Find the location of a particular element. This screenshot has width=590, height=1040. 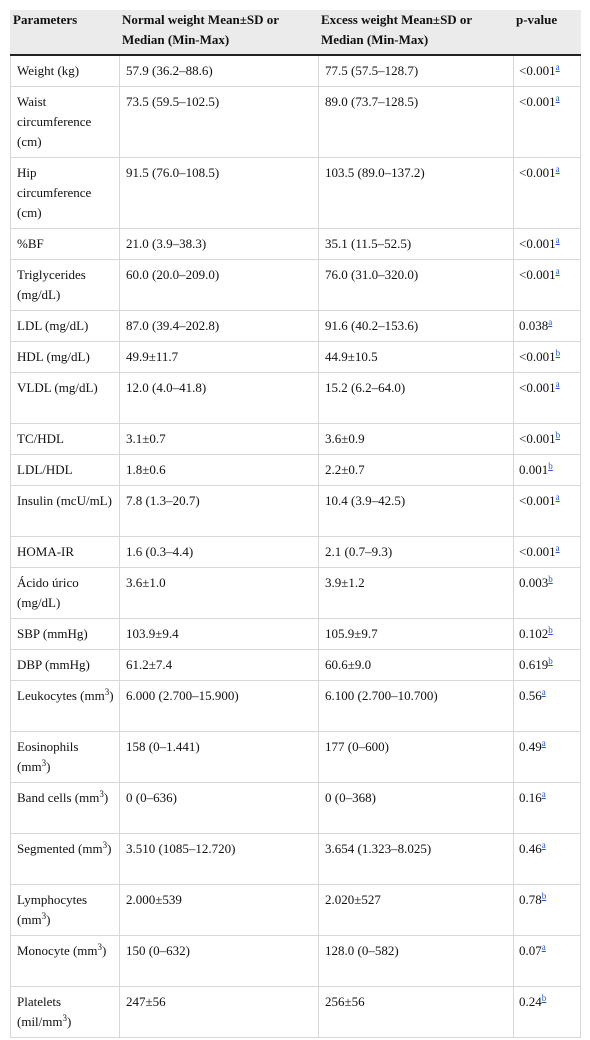

cell-excess-weight: 15.2 (6.2–64.0) is located at coordinates (416, 398).